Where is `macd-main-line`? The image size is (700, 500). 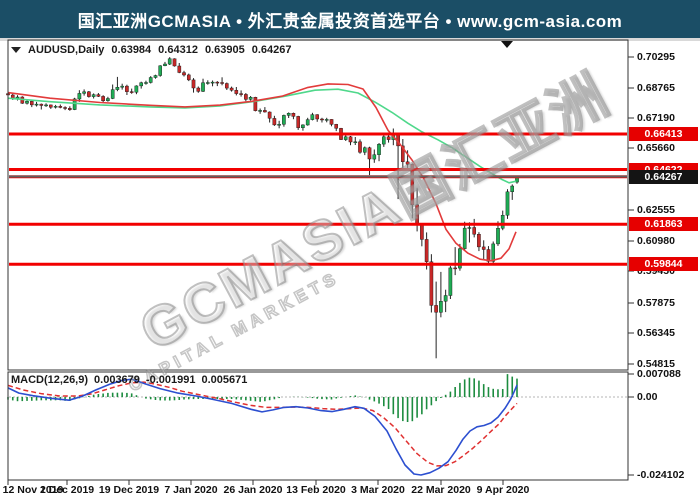
macd-main-line is located at coordinates (262, 427).